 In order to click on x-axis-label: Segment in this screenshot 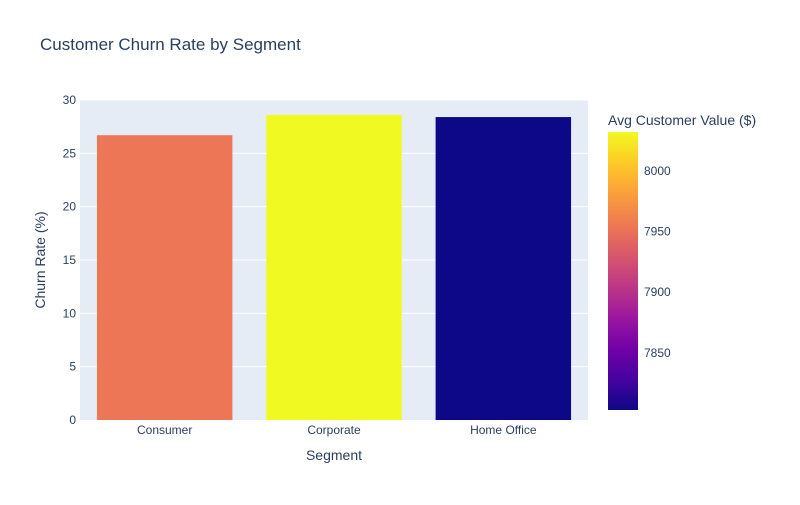, I will do `click(334, 455)`.